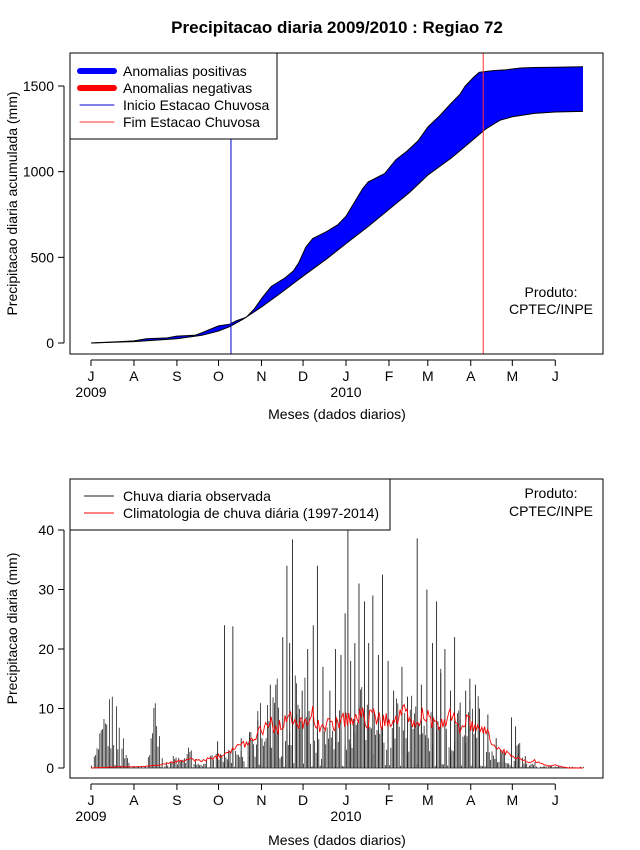  I want to click on legend-label: Chuva diaria observada, so click(197, 496).